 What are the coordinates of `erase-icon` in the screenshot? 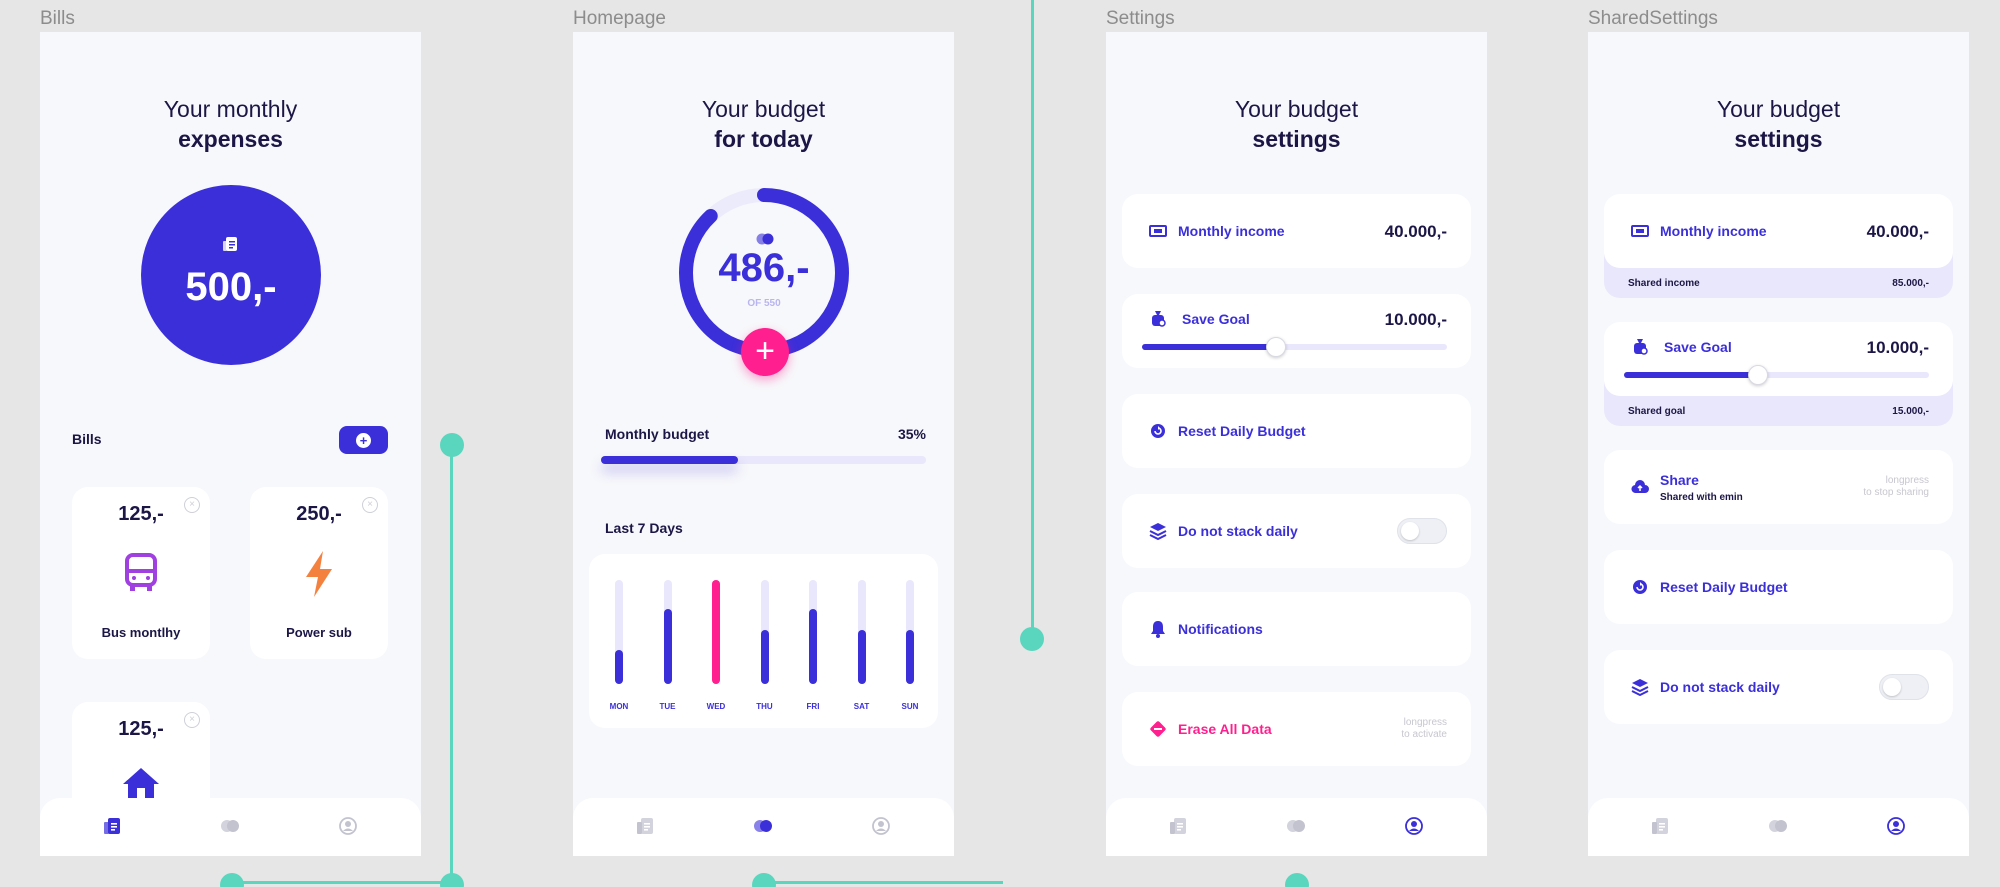 It's located at (1158, 729).